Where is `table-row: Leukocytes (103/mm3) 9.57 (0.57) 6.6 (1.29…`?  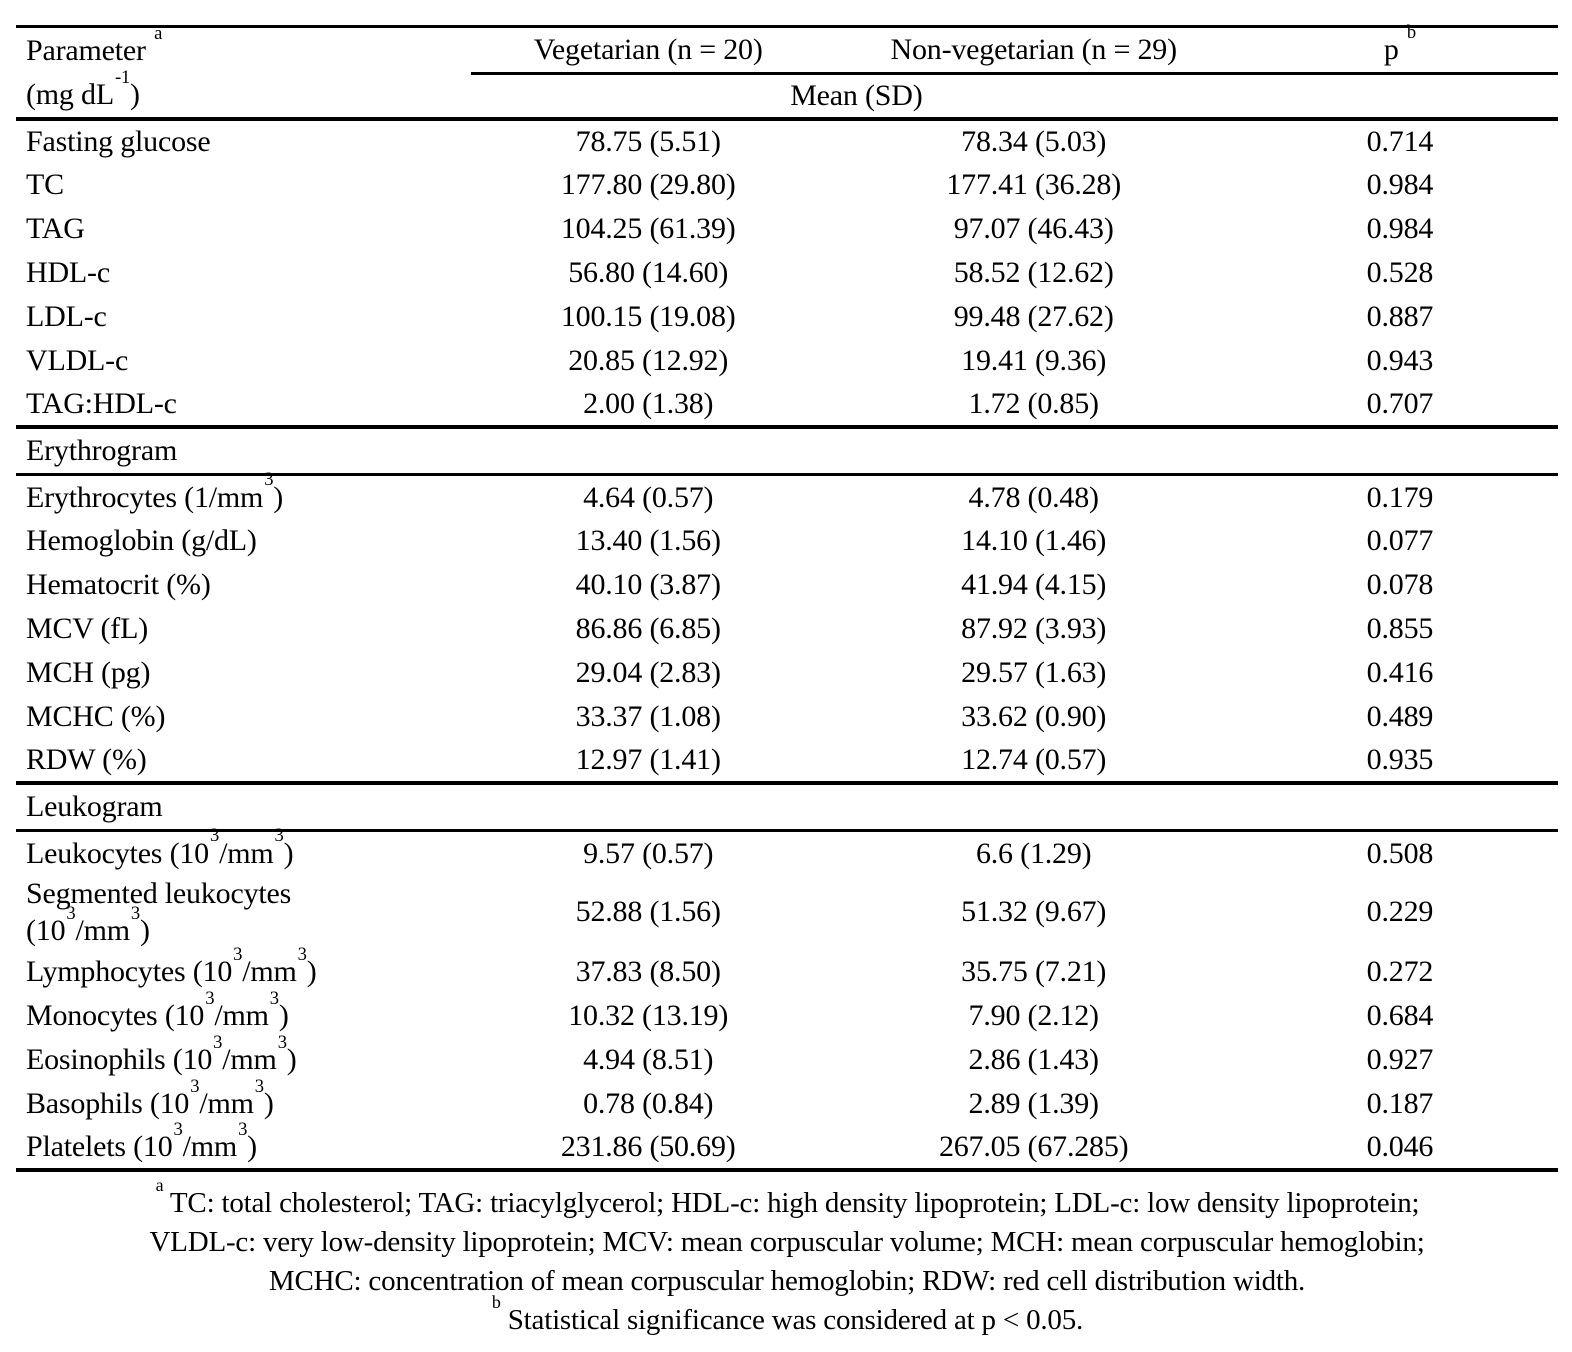 table-row: Leukocytes (103/mm3) 9.57 (0.57) 6.6 (1.29… is located at coordinates (787, 850).